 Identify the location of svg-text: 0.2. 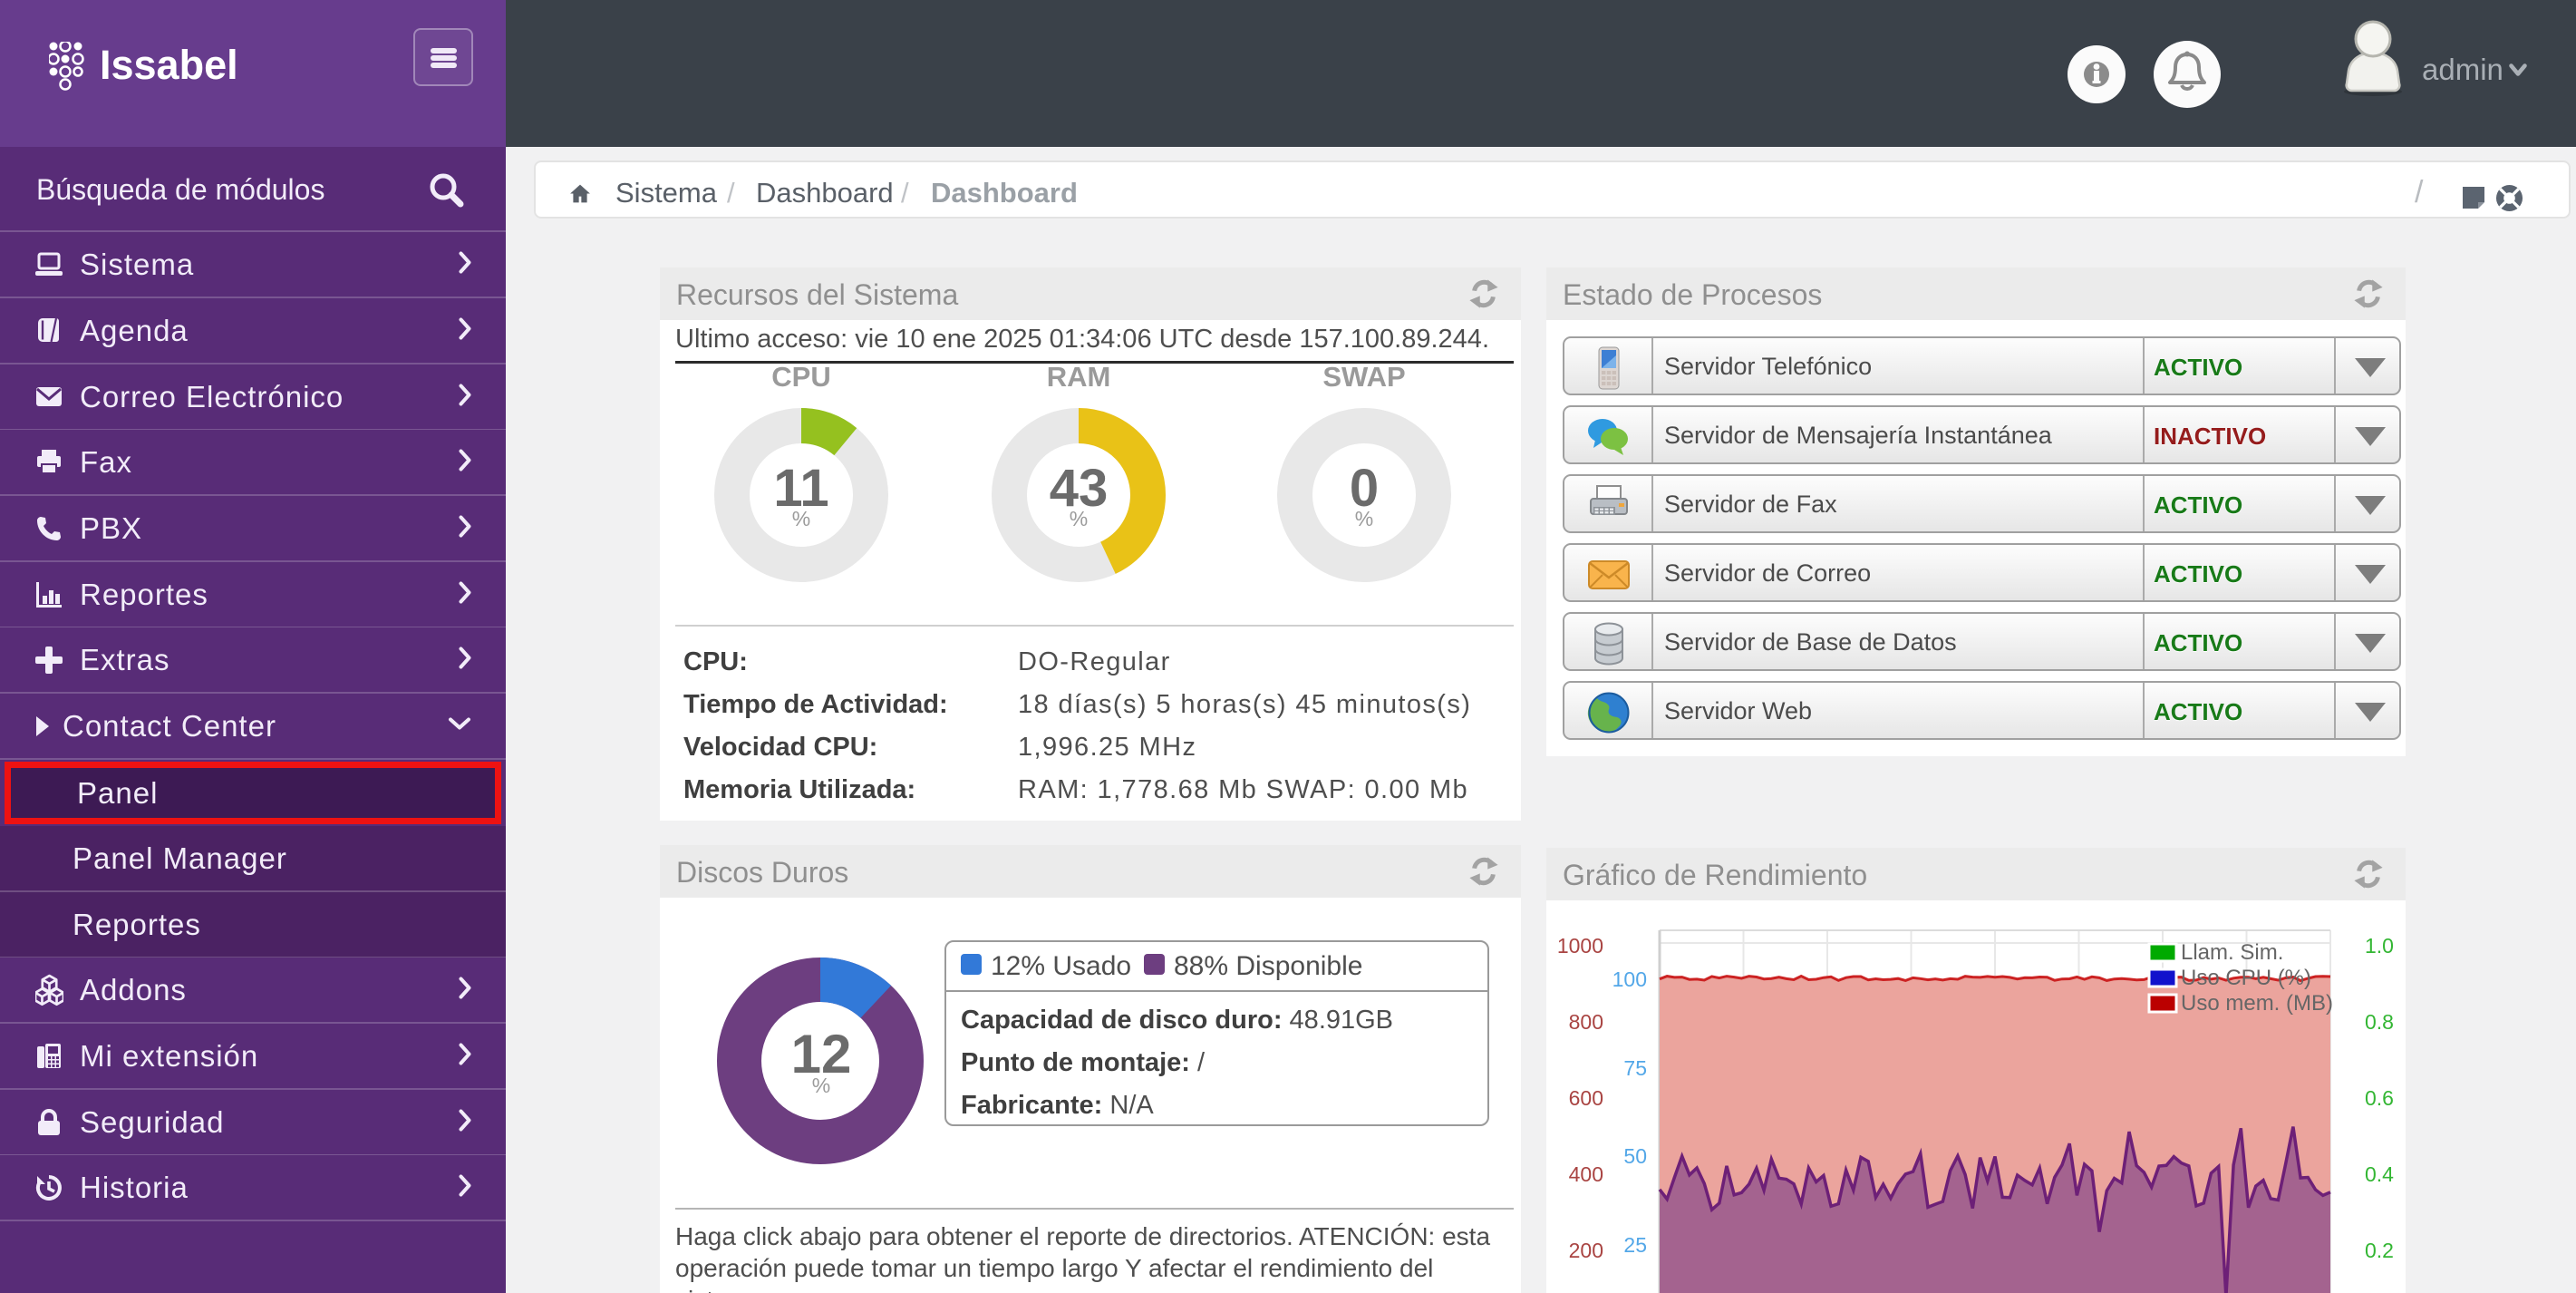
(2379, 1250).